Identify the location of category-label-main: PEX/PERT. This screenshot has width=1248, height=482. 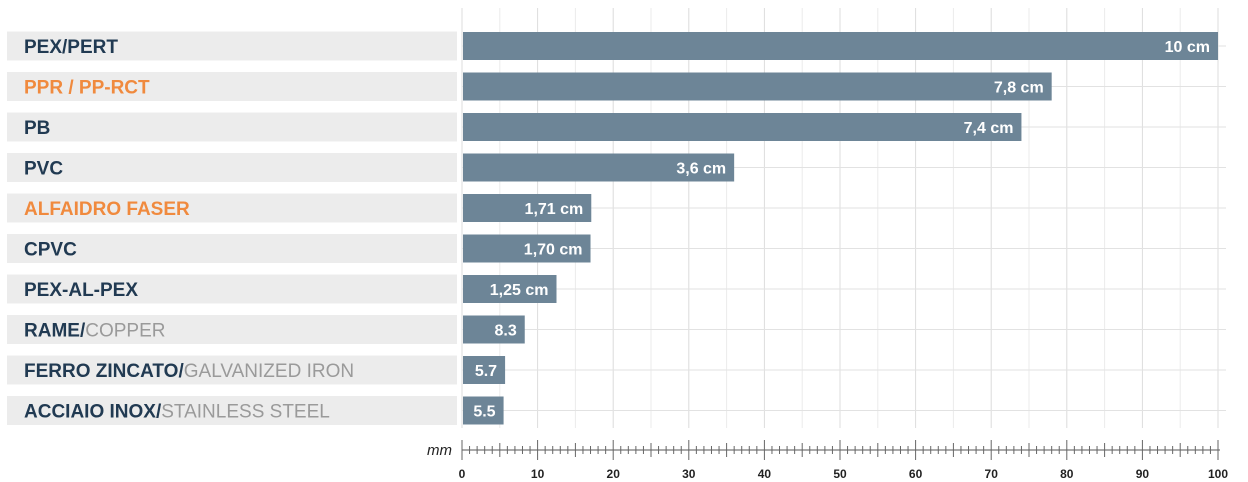
(71, 47).